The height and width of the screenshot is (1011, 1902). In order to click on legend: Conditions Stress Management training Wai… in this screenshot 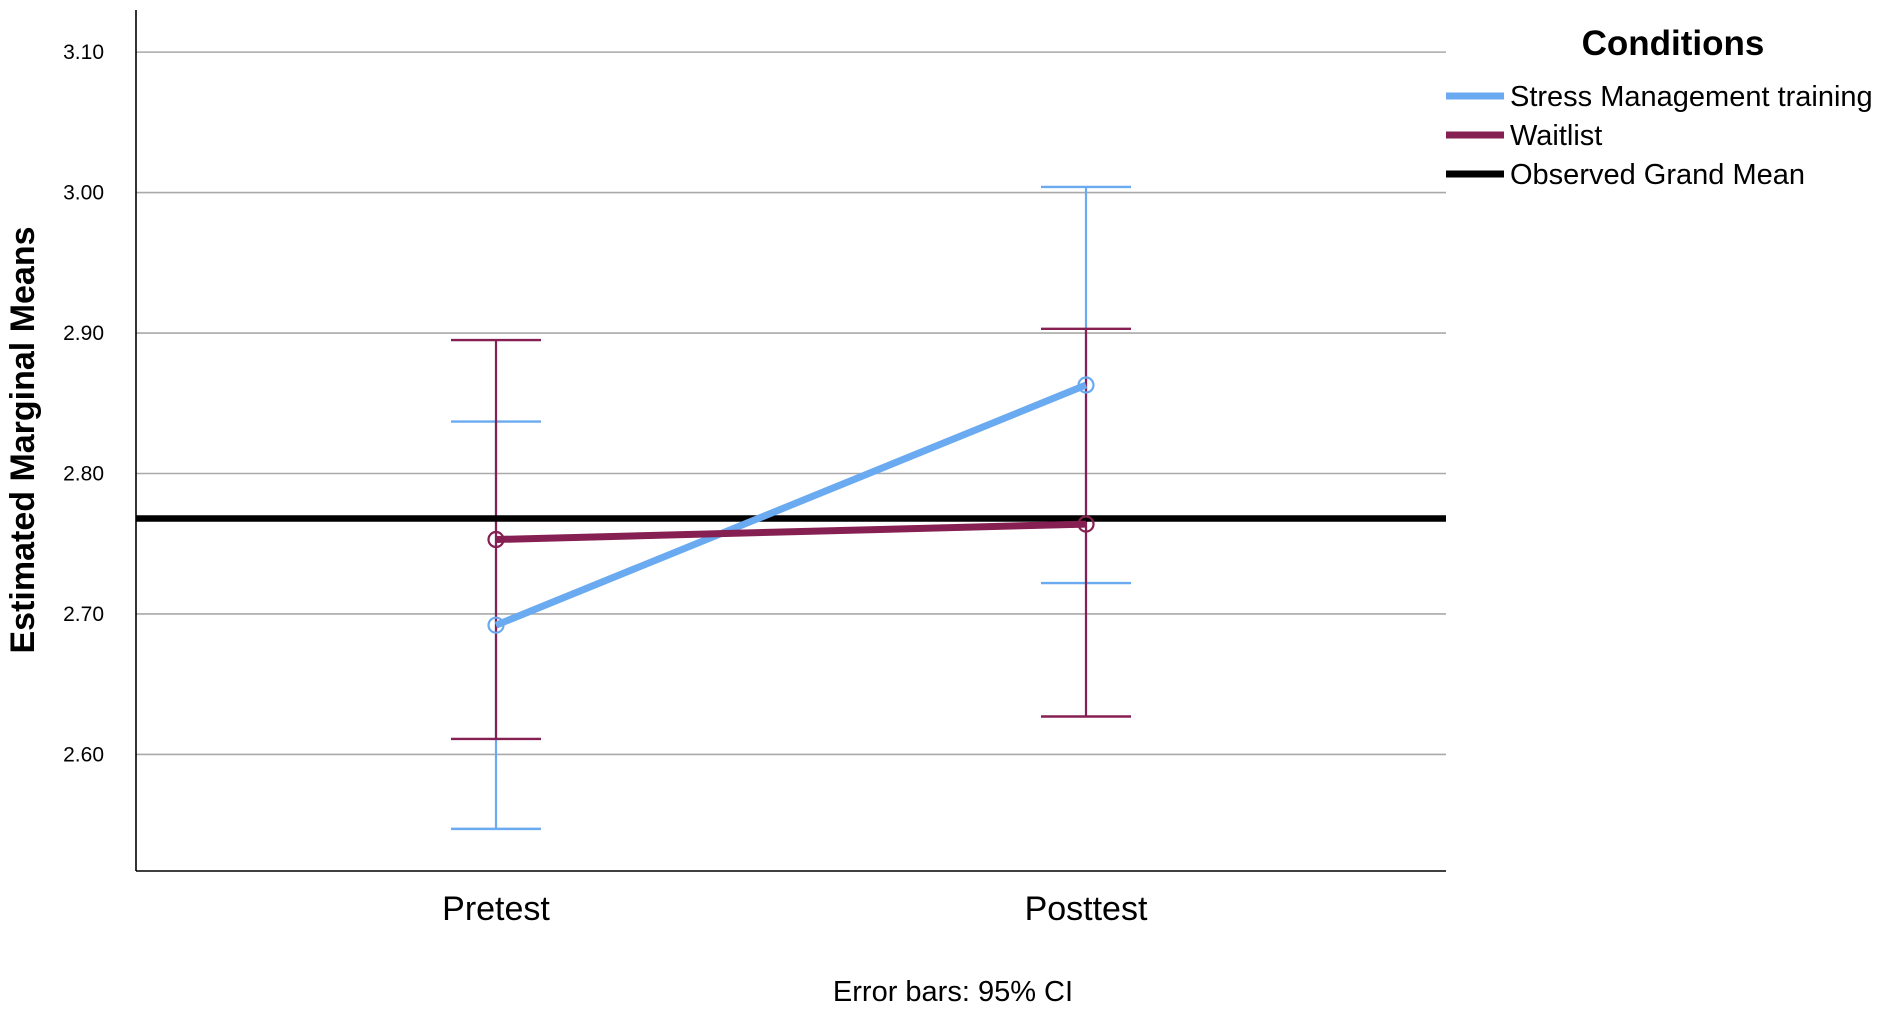, I will do `click(1659, 107)`.